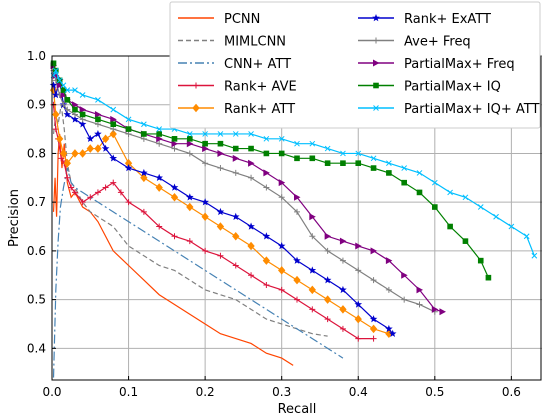  What do you see at coordinates (128, 392) in the screenshot?
I see `x-tick-label: 0.1` at bounding box center [128, 392].